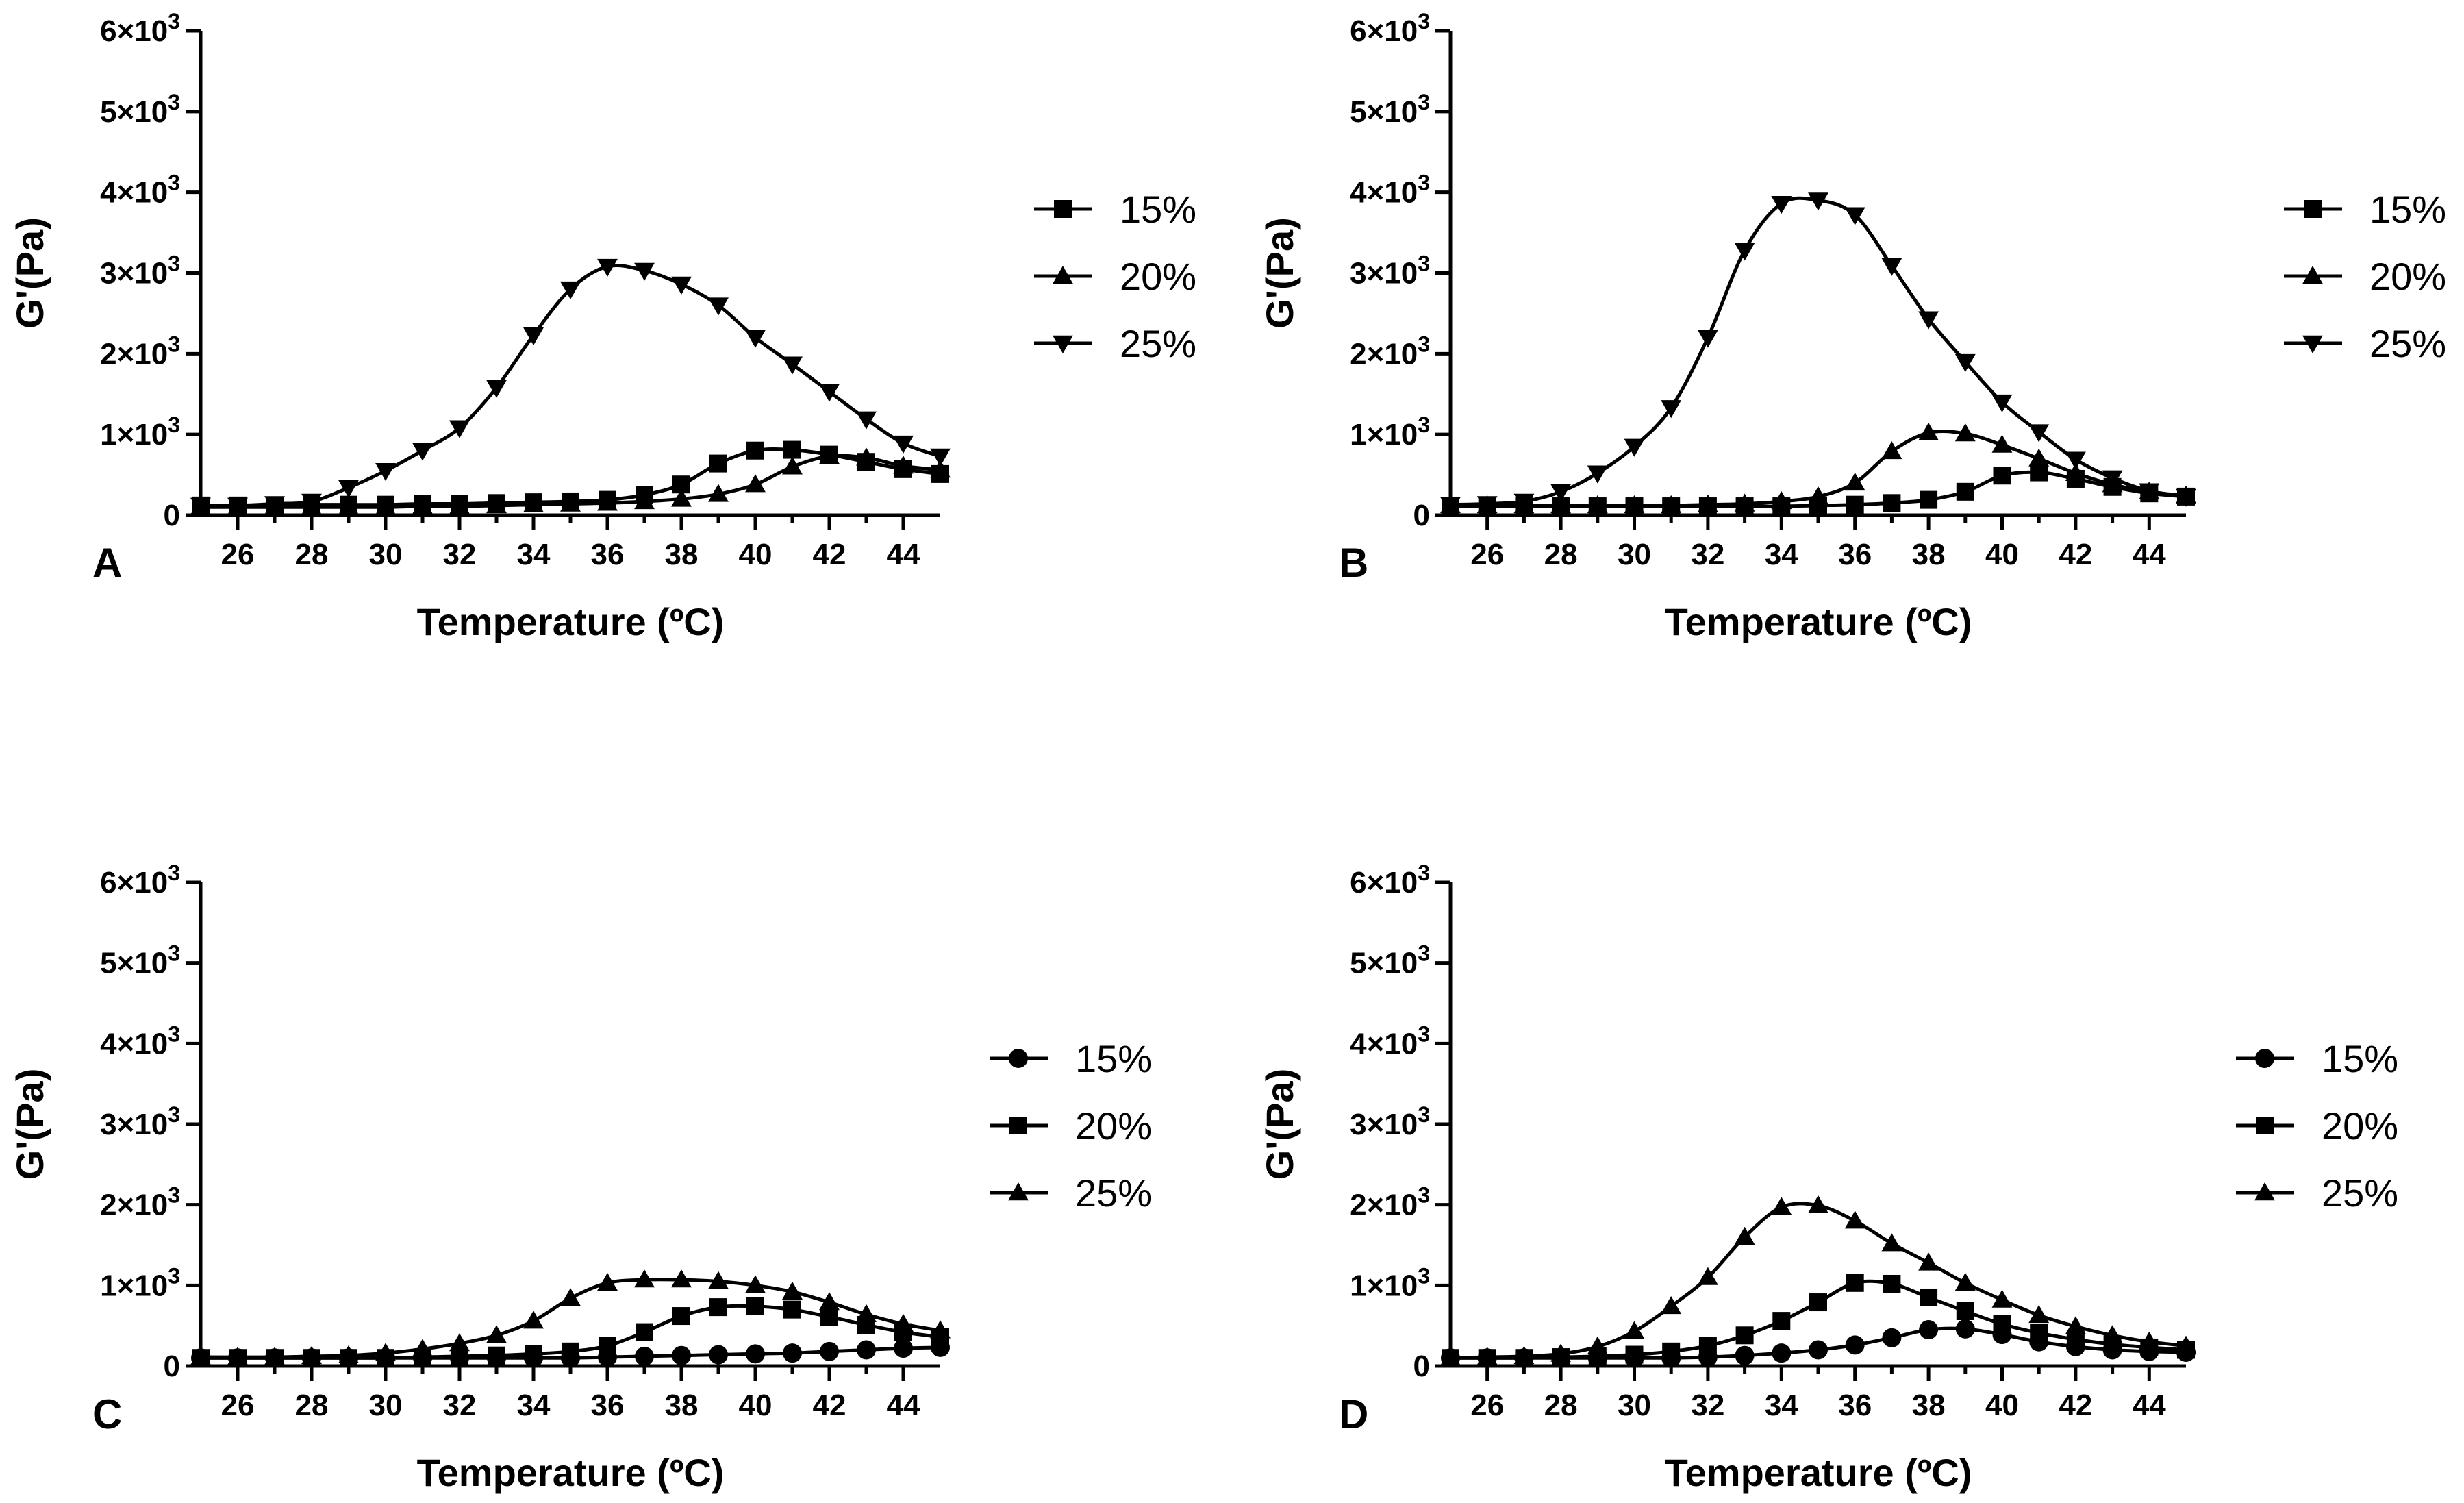 The width and height of the screenshot is (2464, 1503). What do you see at coordinates (2407, 276) in the screenshot?
I see `legend-label: 20%` at bounding box center [2407, 276].